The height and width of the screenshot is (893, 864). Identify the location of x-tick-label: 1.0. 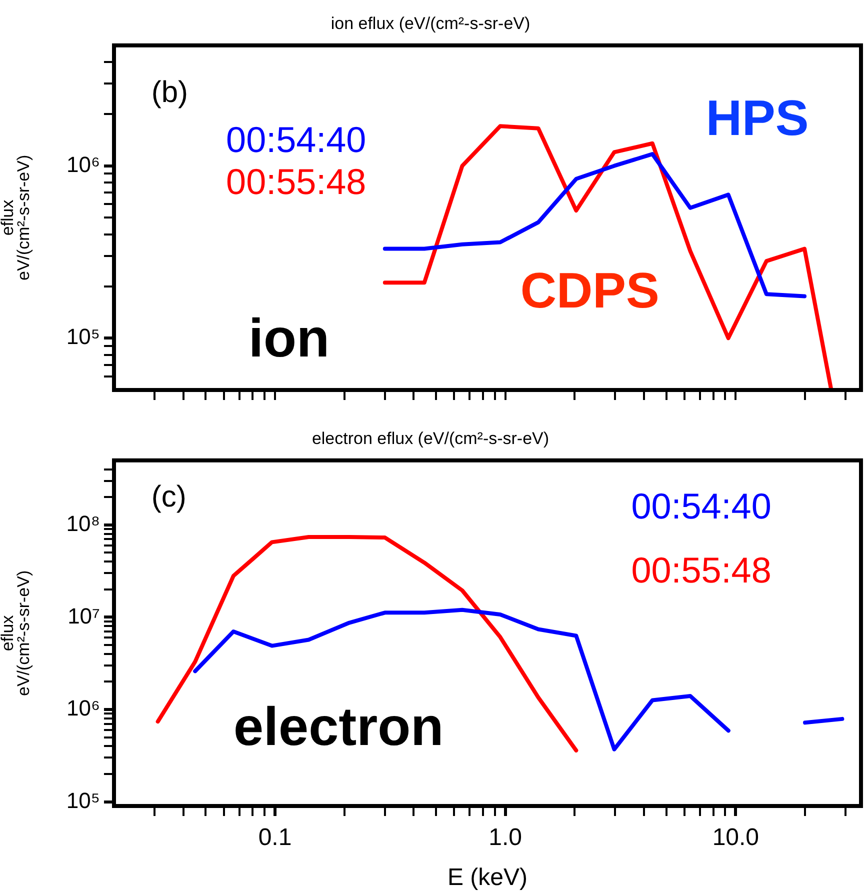
(505, 838).